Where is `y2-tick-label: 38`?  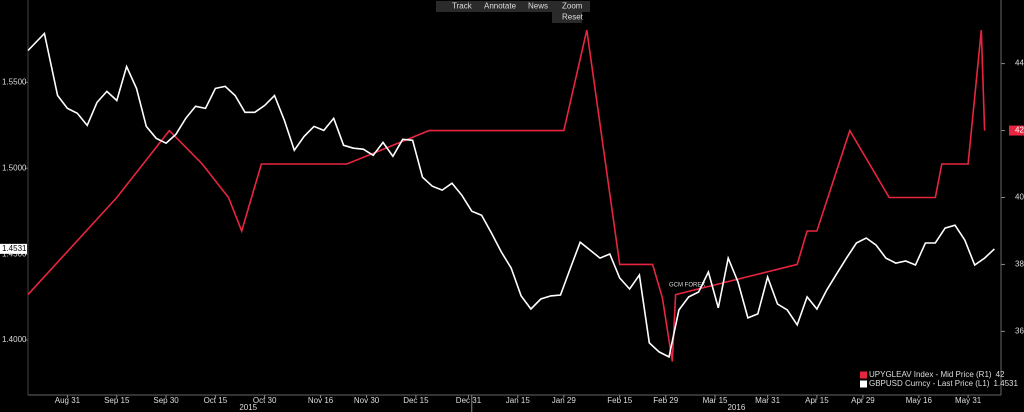
y2-tick-label: 38 is located at coordinates (1019, 264).